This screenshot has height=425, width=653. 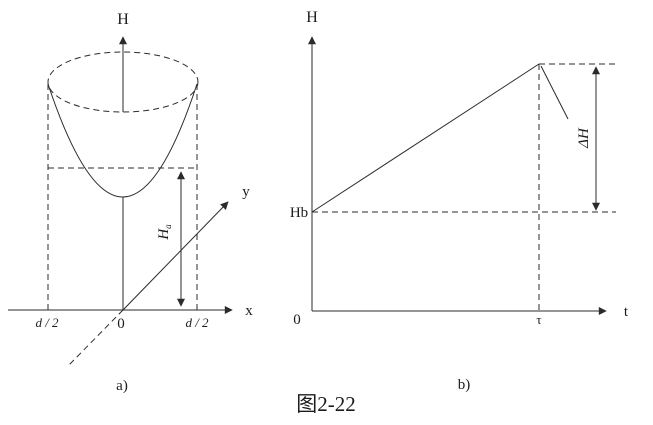 What do you see at coordinates (246, 192) in the screenshot?
I see `a-y-axis-label: y` at bounding box center [246, 192].